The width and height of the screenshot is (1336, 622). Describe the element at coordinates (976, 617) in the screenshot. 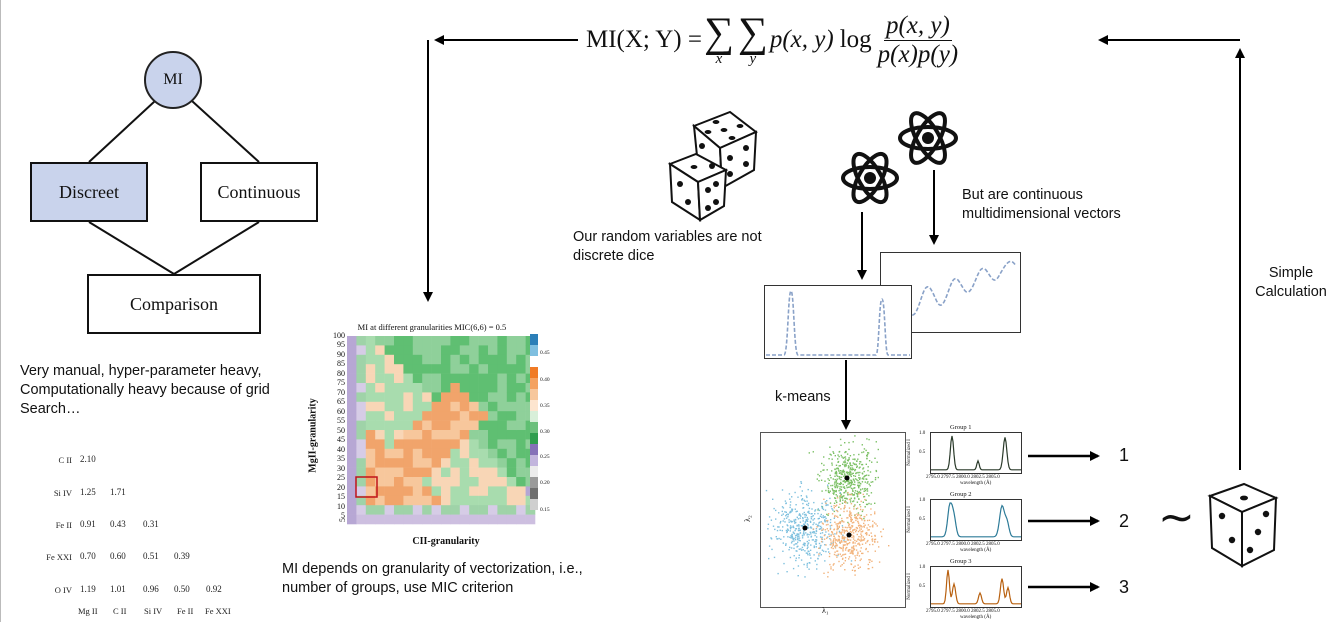

I see `group-xlabel: wavelength (Å)` at that location.